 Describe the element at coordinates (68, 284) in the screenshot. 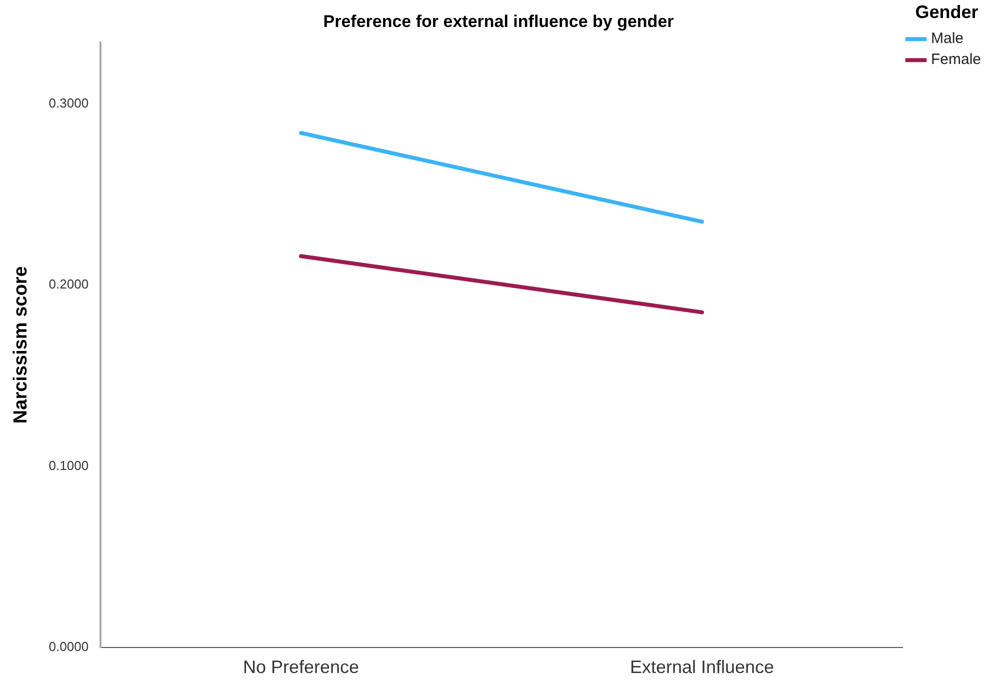

I see `y-tick-label: 0.2000` at that location.